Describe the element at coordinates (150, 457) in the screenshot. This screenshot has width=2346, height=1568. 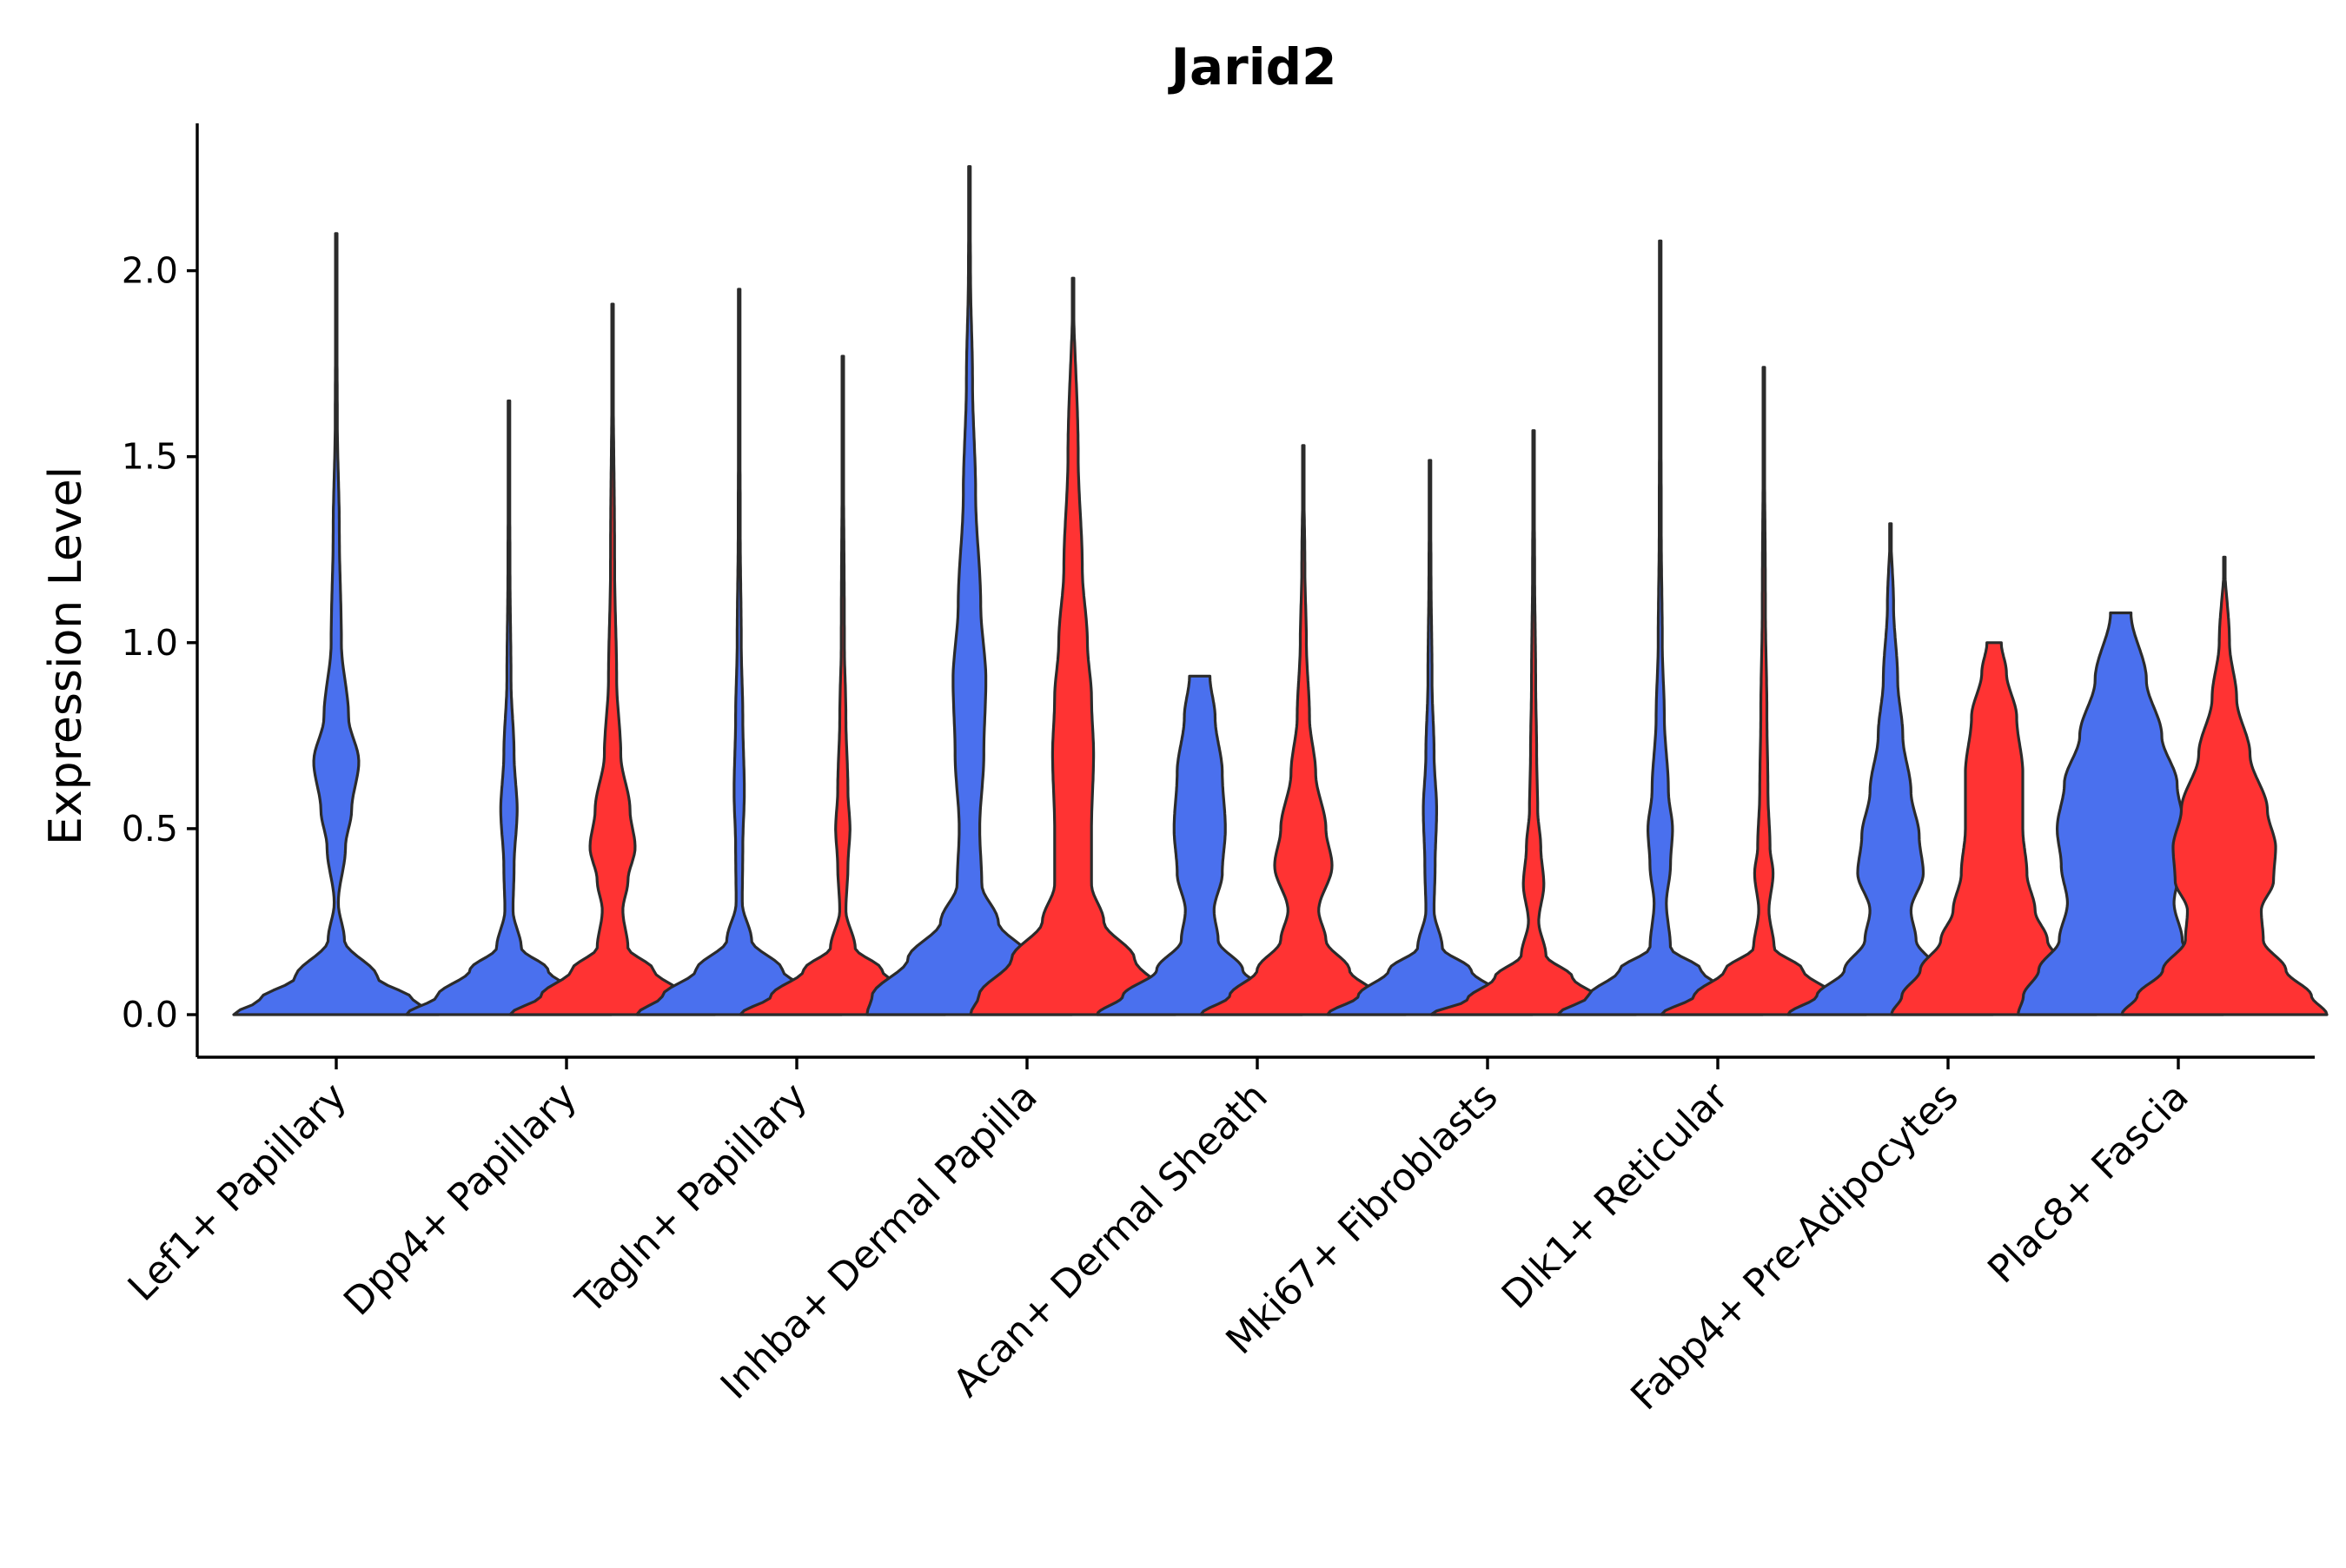
I see `y-tick-label: 1.5` at that location.